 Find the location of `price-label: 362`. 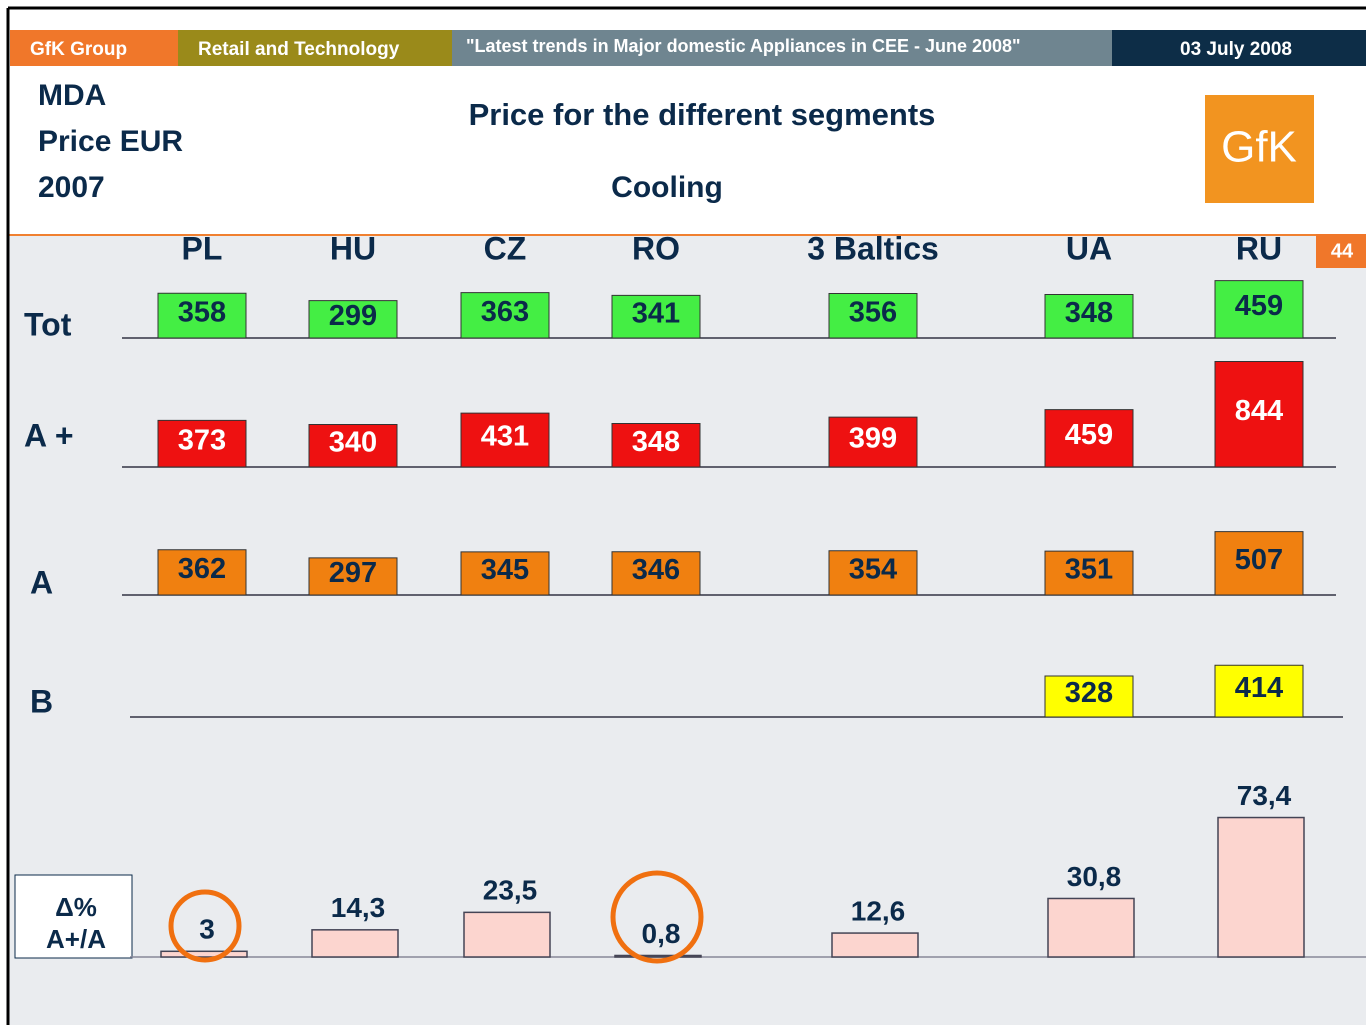

price-label: 362 is located at coordinates (202, 569).